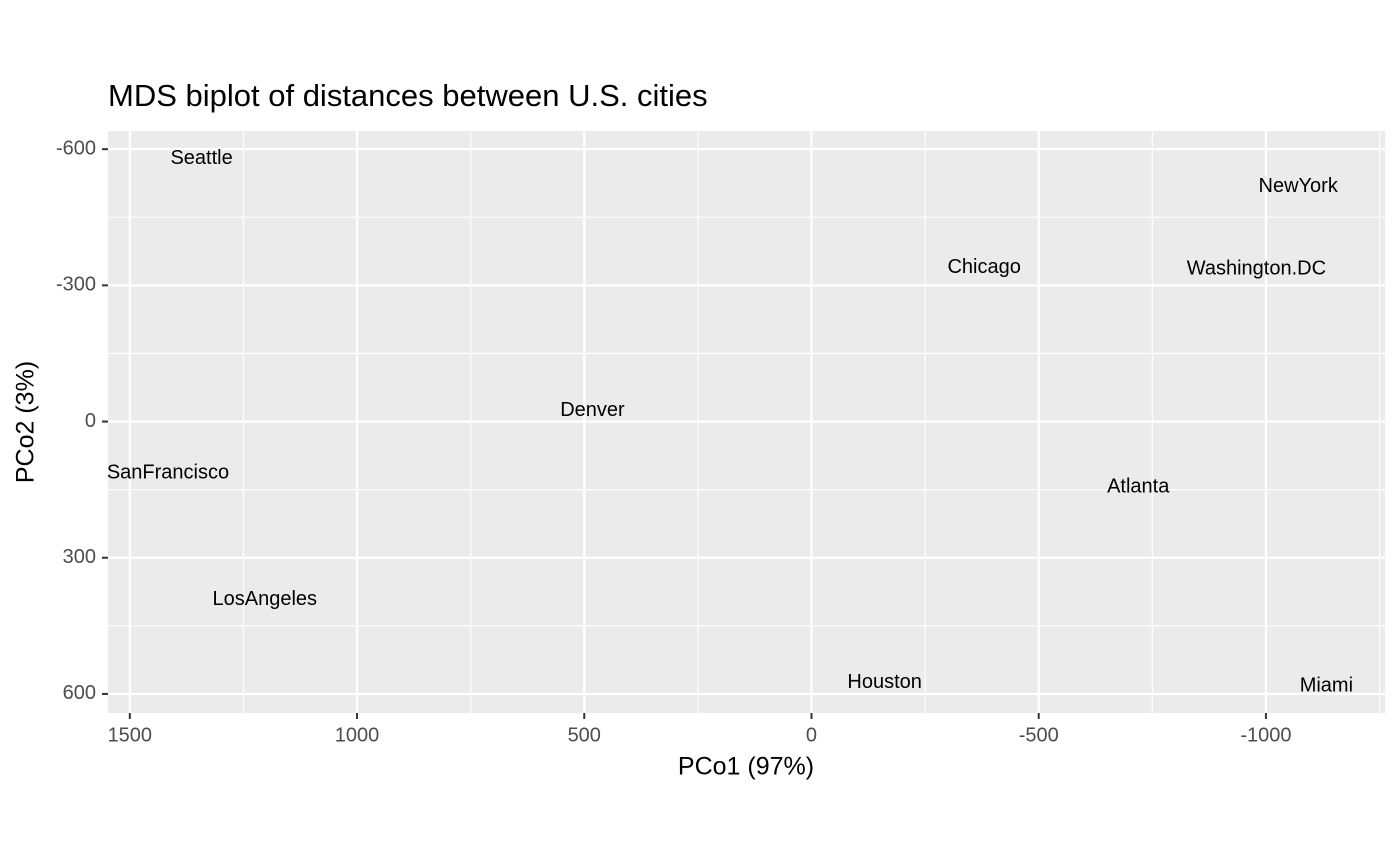 This screenshot has width=1400, height=866. What do you see at coordinates (201, 158) in the screenshot?
I see `point-label: Seattle` at bounding box center [201, 158].